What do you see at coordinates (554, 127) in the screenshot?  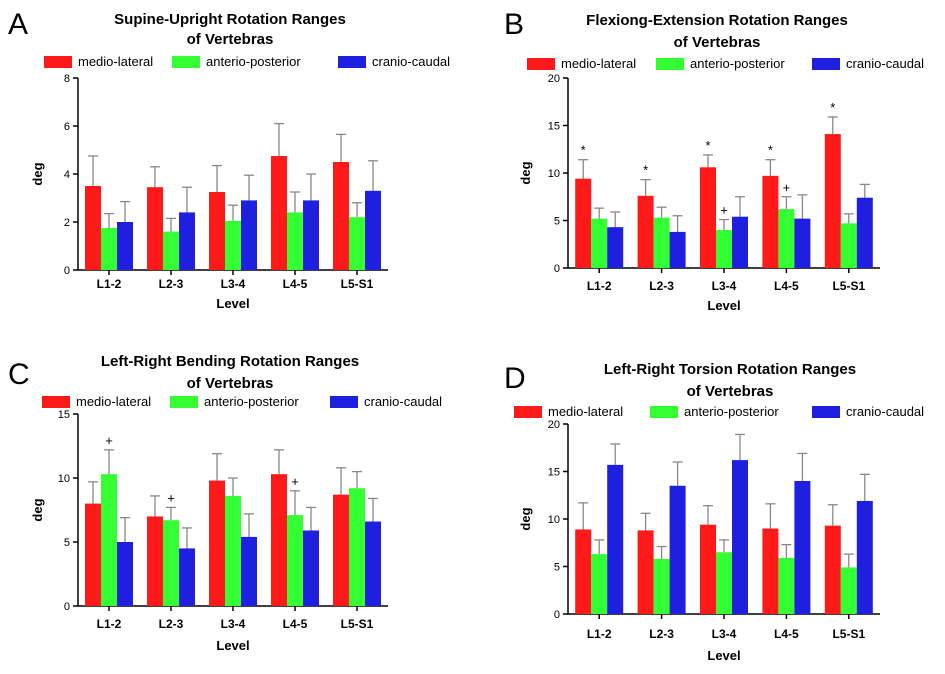 I see `y-tick-label: 15` at bounding box center [554, 127].